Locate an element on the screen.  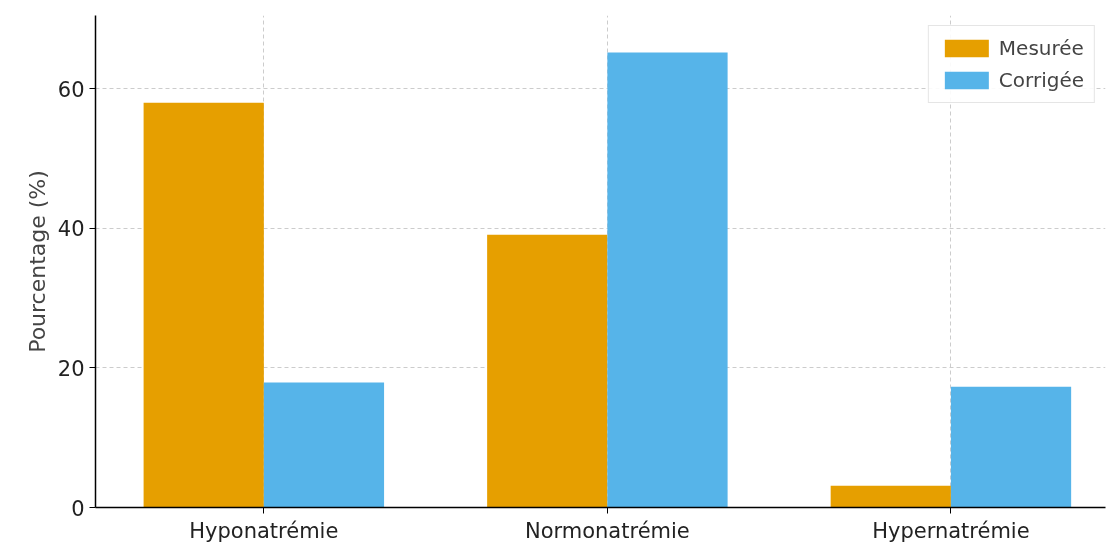
x-tick-label: Normonatrémie is located at coordinates (607, 530).